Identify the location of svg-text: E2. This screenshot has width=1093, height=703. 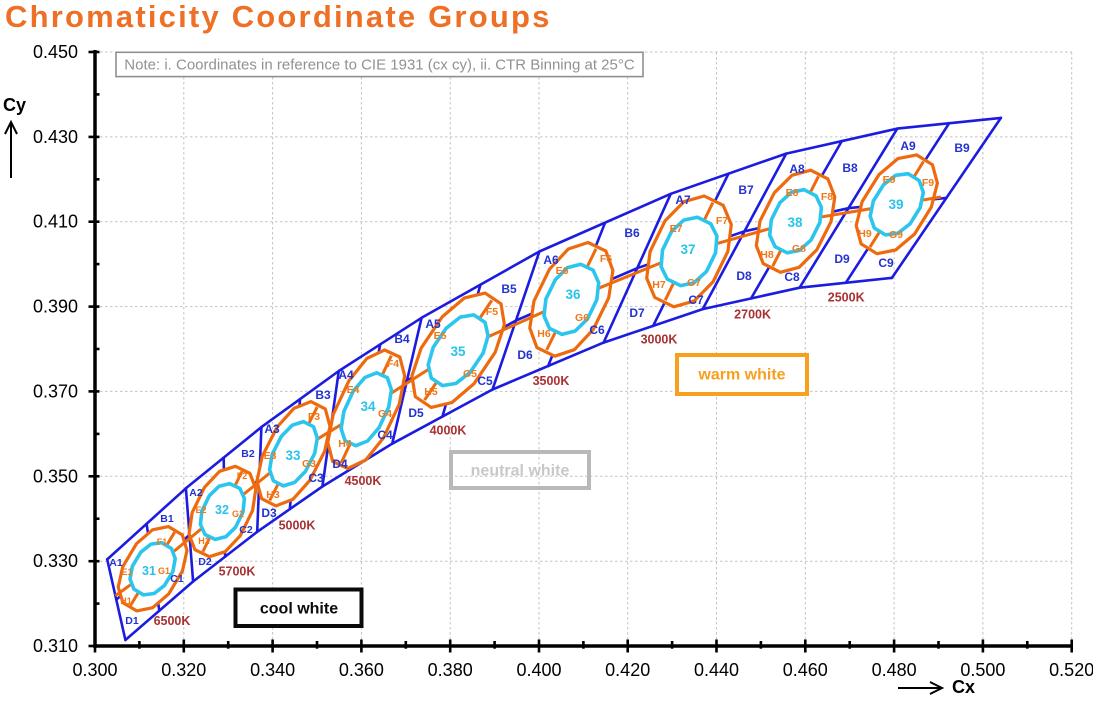
(200, 510).